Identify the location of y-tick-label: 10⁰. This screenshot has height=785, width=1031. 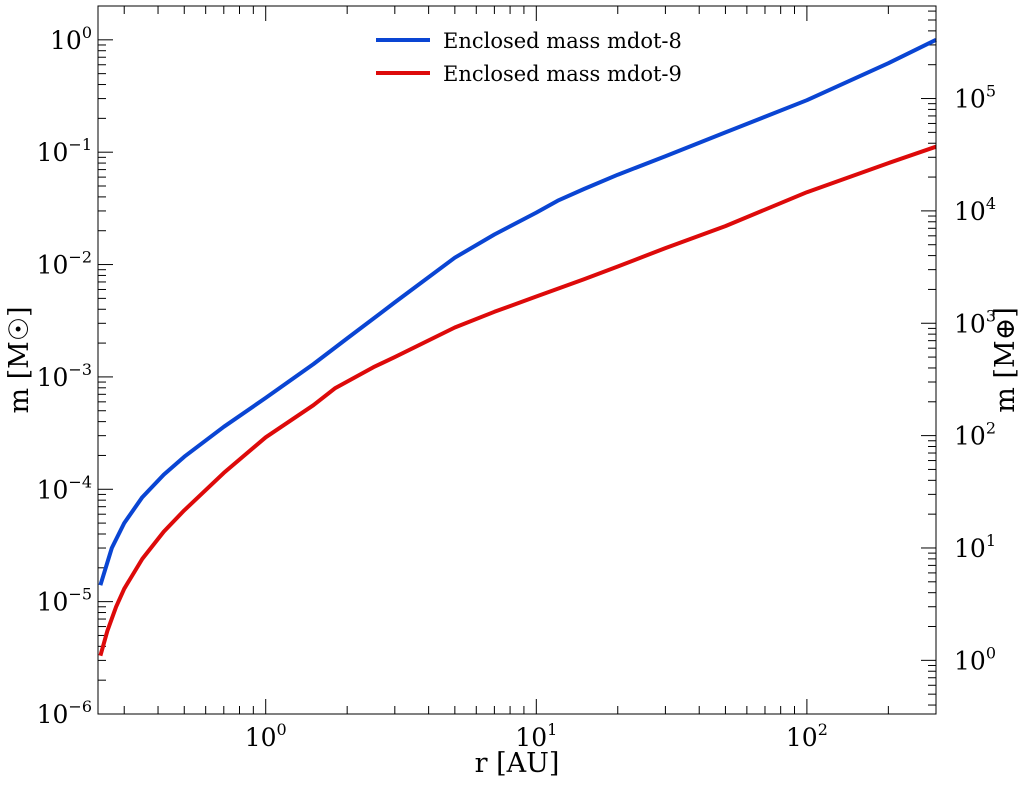
(71, 39).